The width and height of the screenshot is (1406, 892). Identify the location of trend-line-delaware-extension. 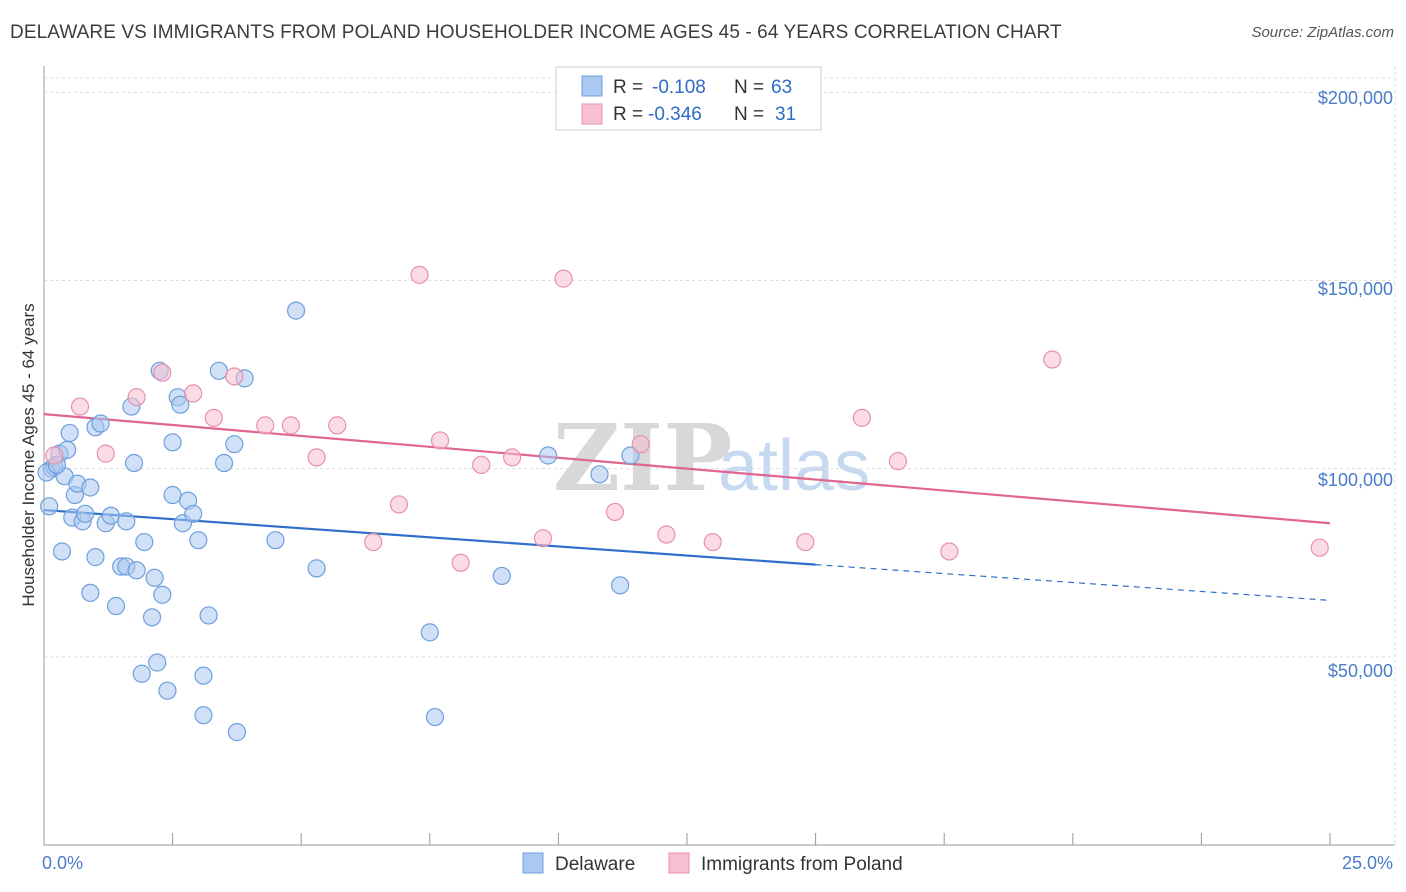
(1073, 582).